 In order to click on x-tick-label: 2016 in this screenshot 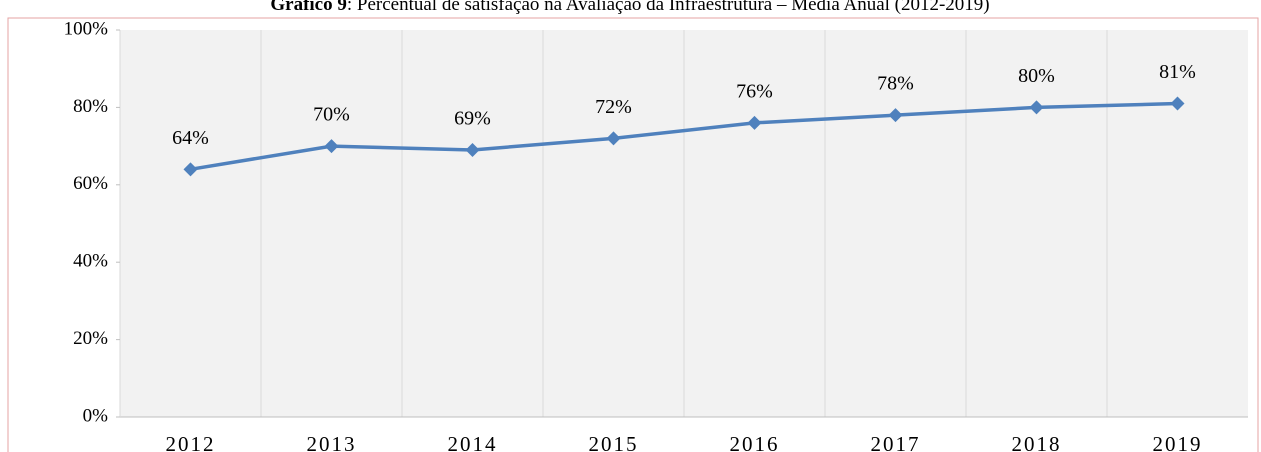, I will do `click(755, 442)`.